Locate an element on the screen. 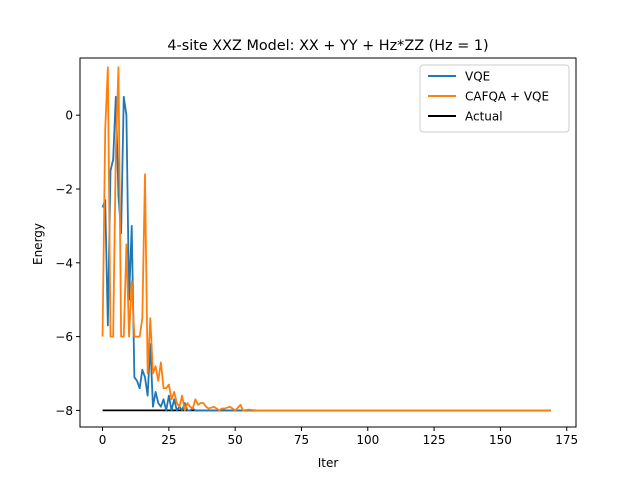 The width and height of the screenshot is (640, 480). y-tick-label-2: −4 is located at coordinates (64, 263).